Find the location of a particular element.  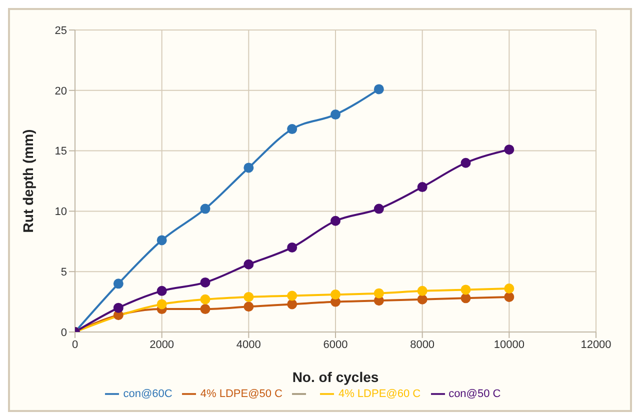

y-tick-label: 10 is located at coordinates (60, 212).